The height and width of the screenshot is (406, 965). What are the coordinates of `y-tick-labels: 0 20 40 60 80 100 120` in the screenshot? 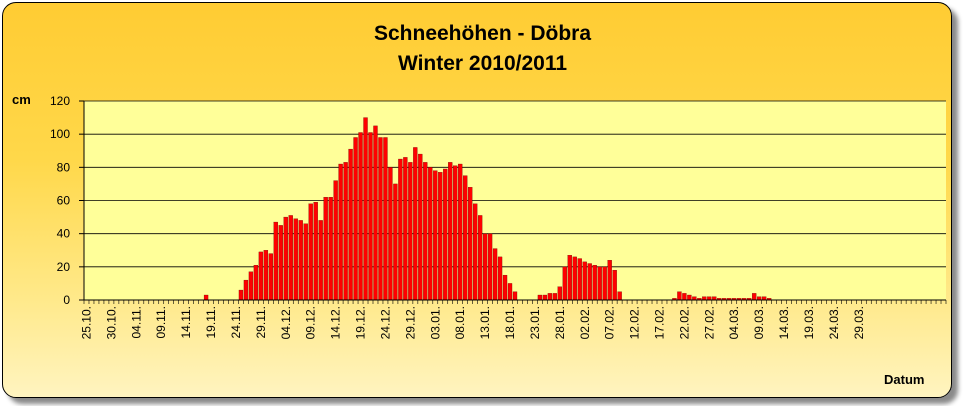 It's located at (60, 200).